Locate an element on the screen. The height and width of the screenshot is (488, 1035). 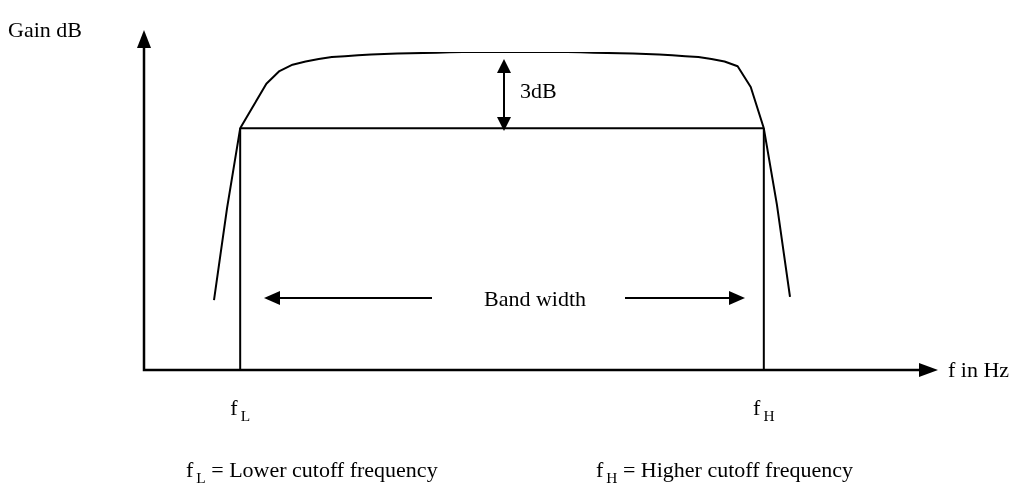
annotation: 3dB is located at coordinates (538, 90).